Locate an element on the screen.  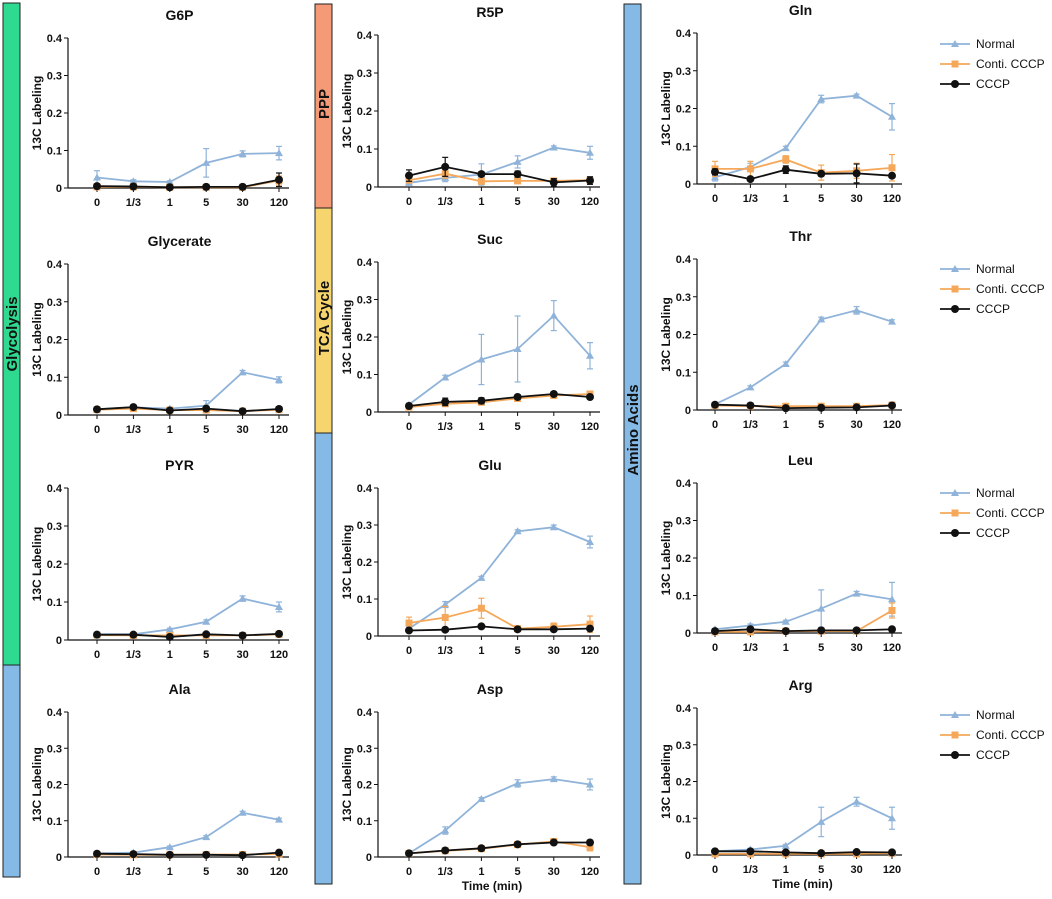
y-tick-label-suc: 0 is located at coordinates (369, 413).